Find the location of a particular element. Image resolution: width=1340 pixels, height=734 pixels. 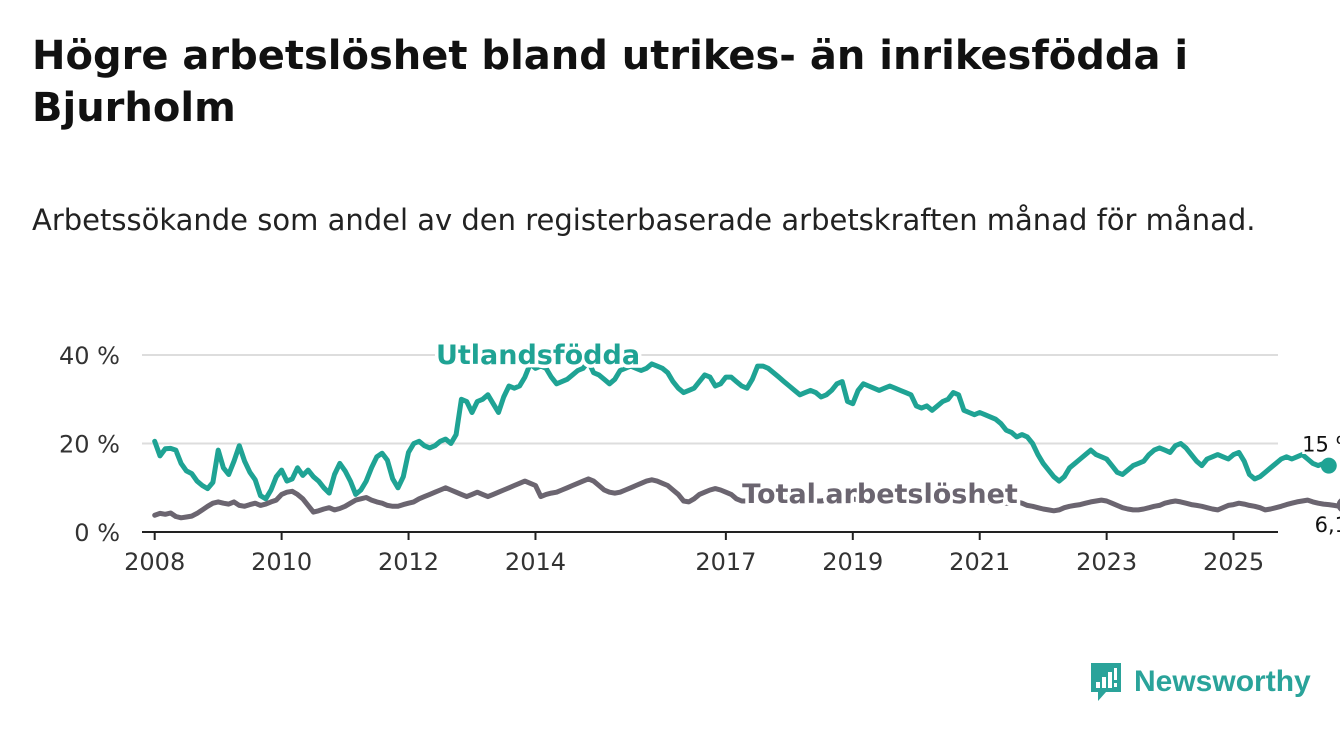

x-tick-label: 2017 is located at coordinates (725, 562).